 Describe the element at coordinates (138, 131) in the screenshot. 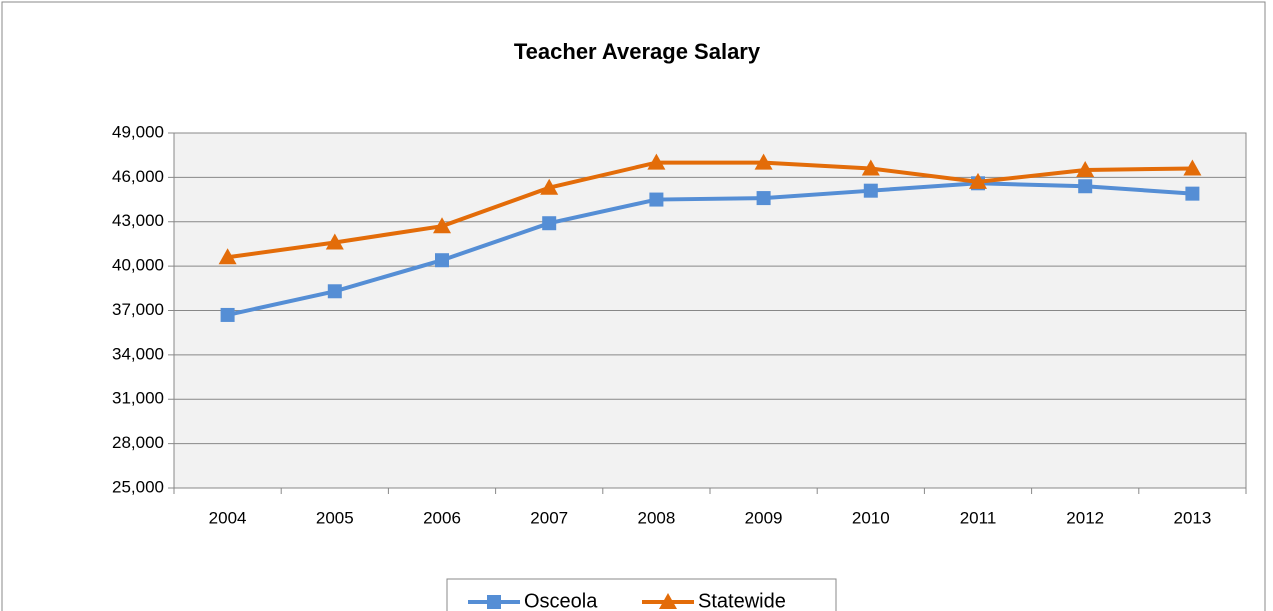

I see `y-tick-label: 49,000` at that location.